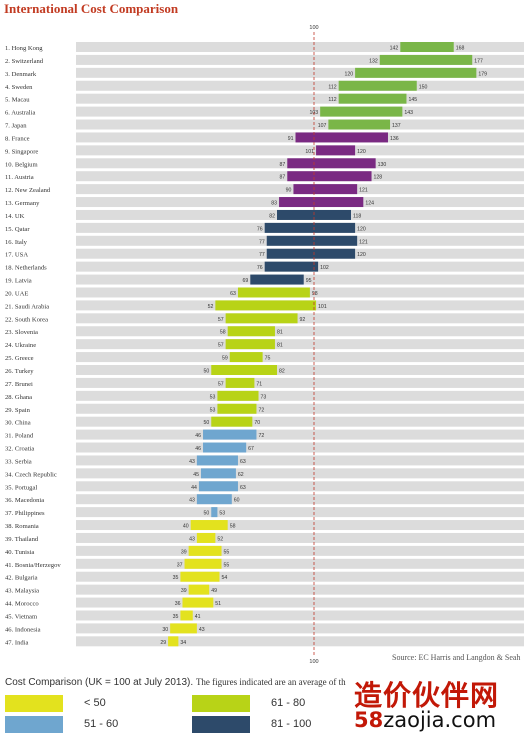 This screenshot has height=737, width=528. Describe the element at coordinates (408, 113) in the screenshot. I see `high-value-label: 143` at that location.